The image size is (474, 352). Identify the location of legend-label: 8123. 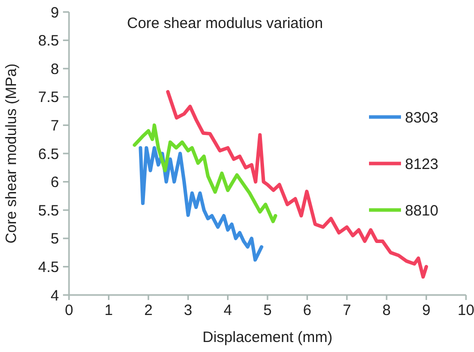
(421, 164).